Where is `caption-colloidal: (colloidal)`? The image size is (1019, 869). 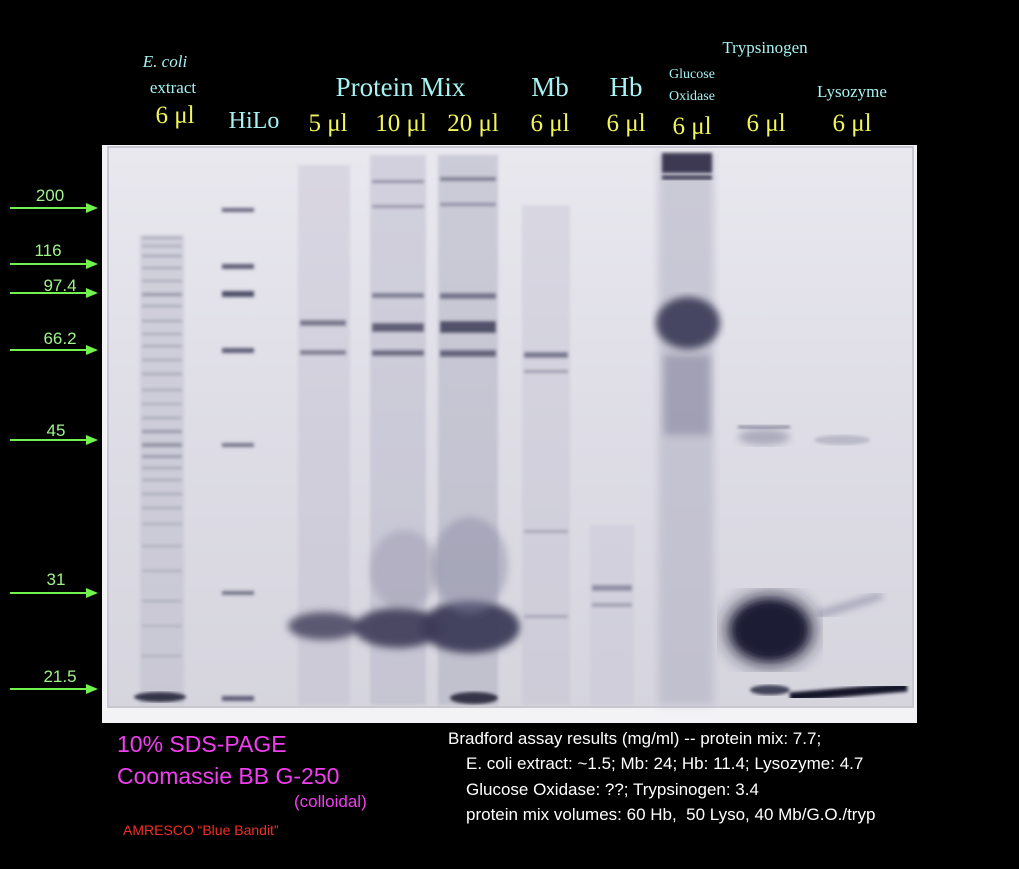 caption-colloidal: (colloidal) is located at coordinates (330, 801).